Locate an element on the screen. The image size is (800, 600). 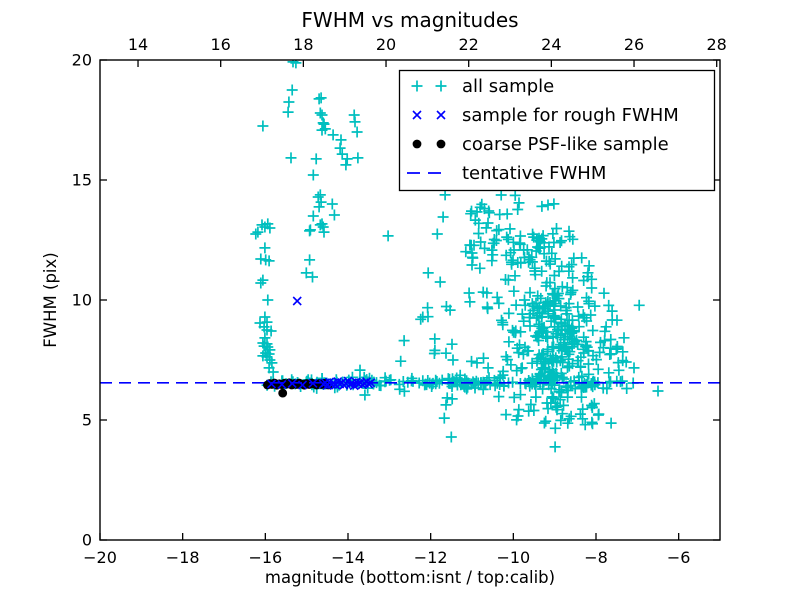
chart-title: FWHM vs magnitudes is located at coordinates (409, 20).